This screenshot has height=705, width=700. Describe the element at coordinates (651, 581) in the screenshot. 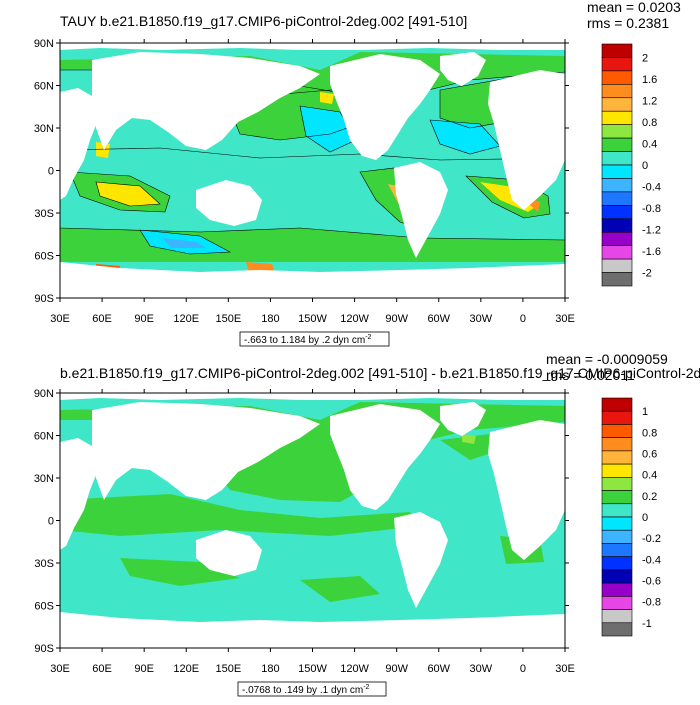

I see `colorbar-label: -0.6` at that location.